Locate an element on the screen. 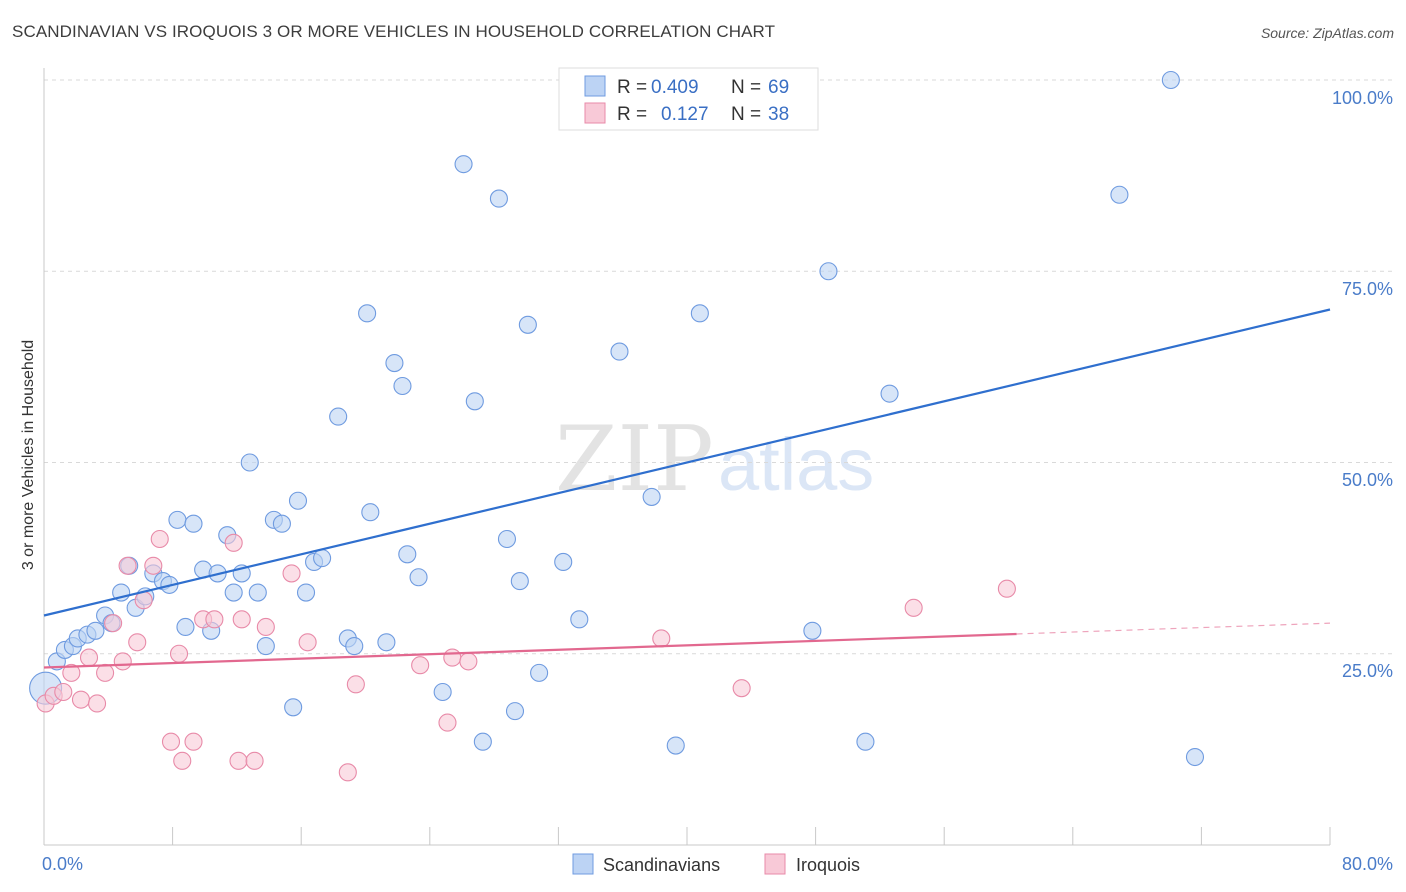 Image resolution: width=1406 pixels, height=892 pixels. y-tick-label-25: 25.0% is located at coordinates (1367, 671).